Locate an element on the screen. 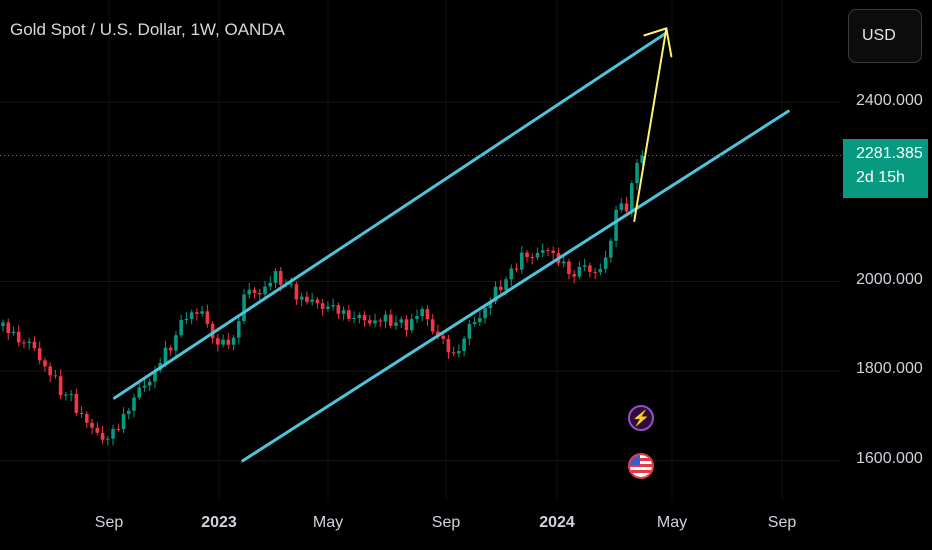  chart-title: Gold Spot / U.S. Dollar, 1W, OANDA is located at coordinates (147, 29).